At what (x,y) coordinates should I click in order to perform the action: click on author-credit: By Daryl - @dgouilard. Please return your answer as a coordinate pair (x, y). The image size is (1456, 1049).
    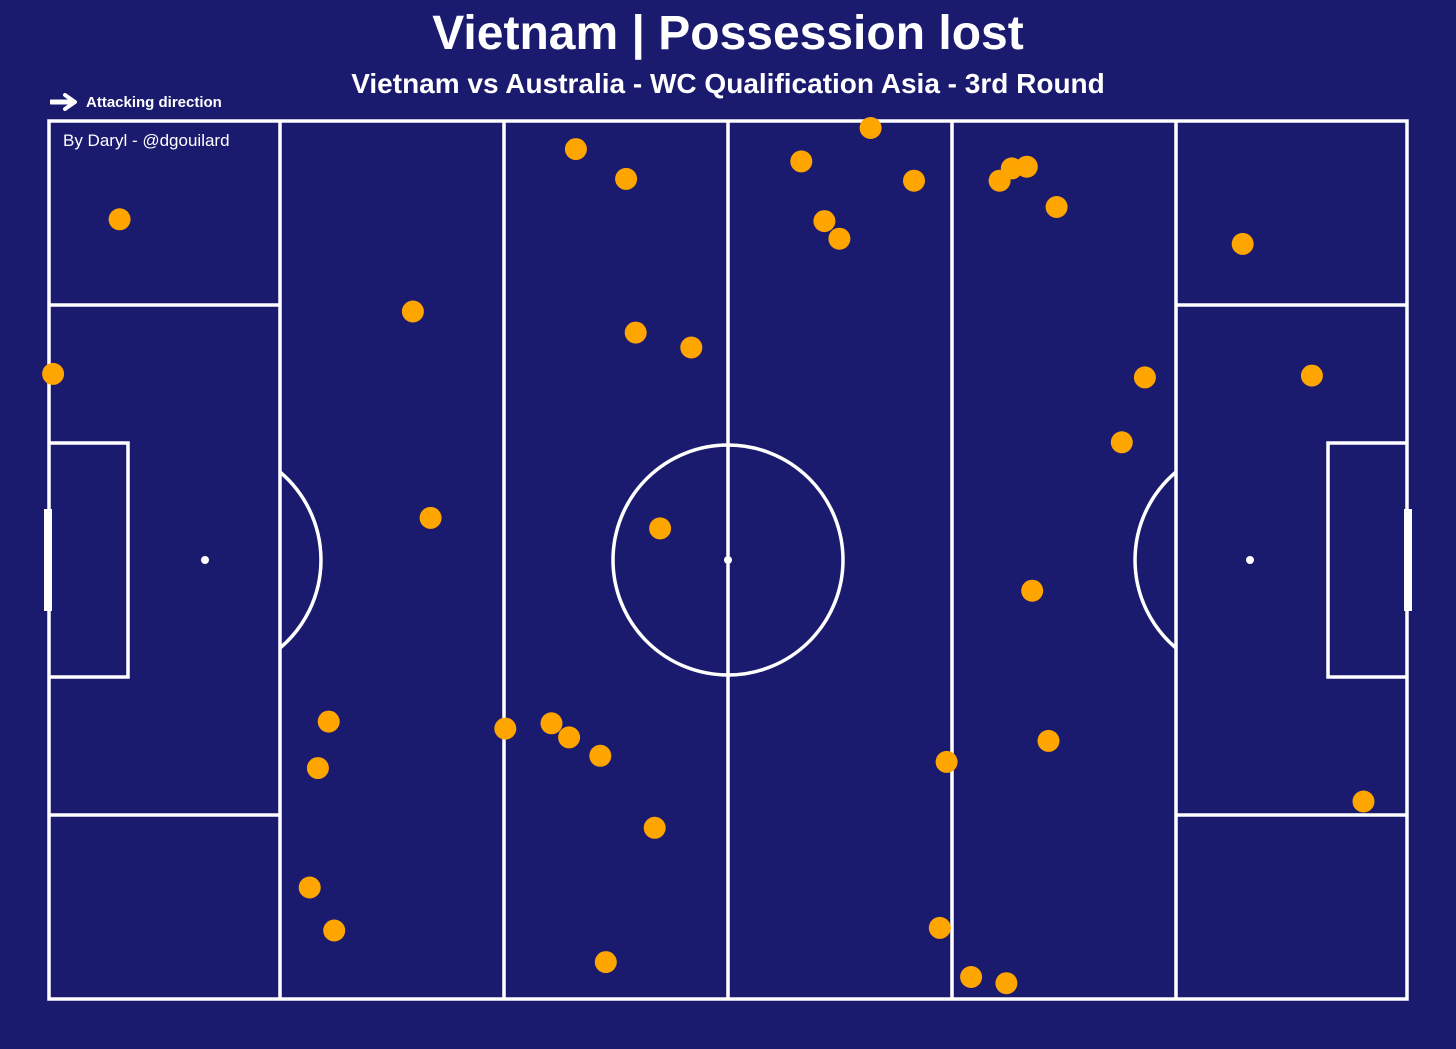
    Looking at the image, I should click on (146, 140).